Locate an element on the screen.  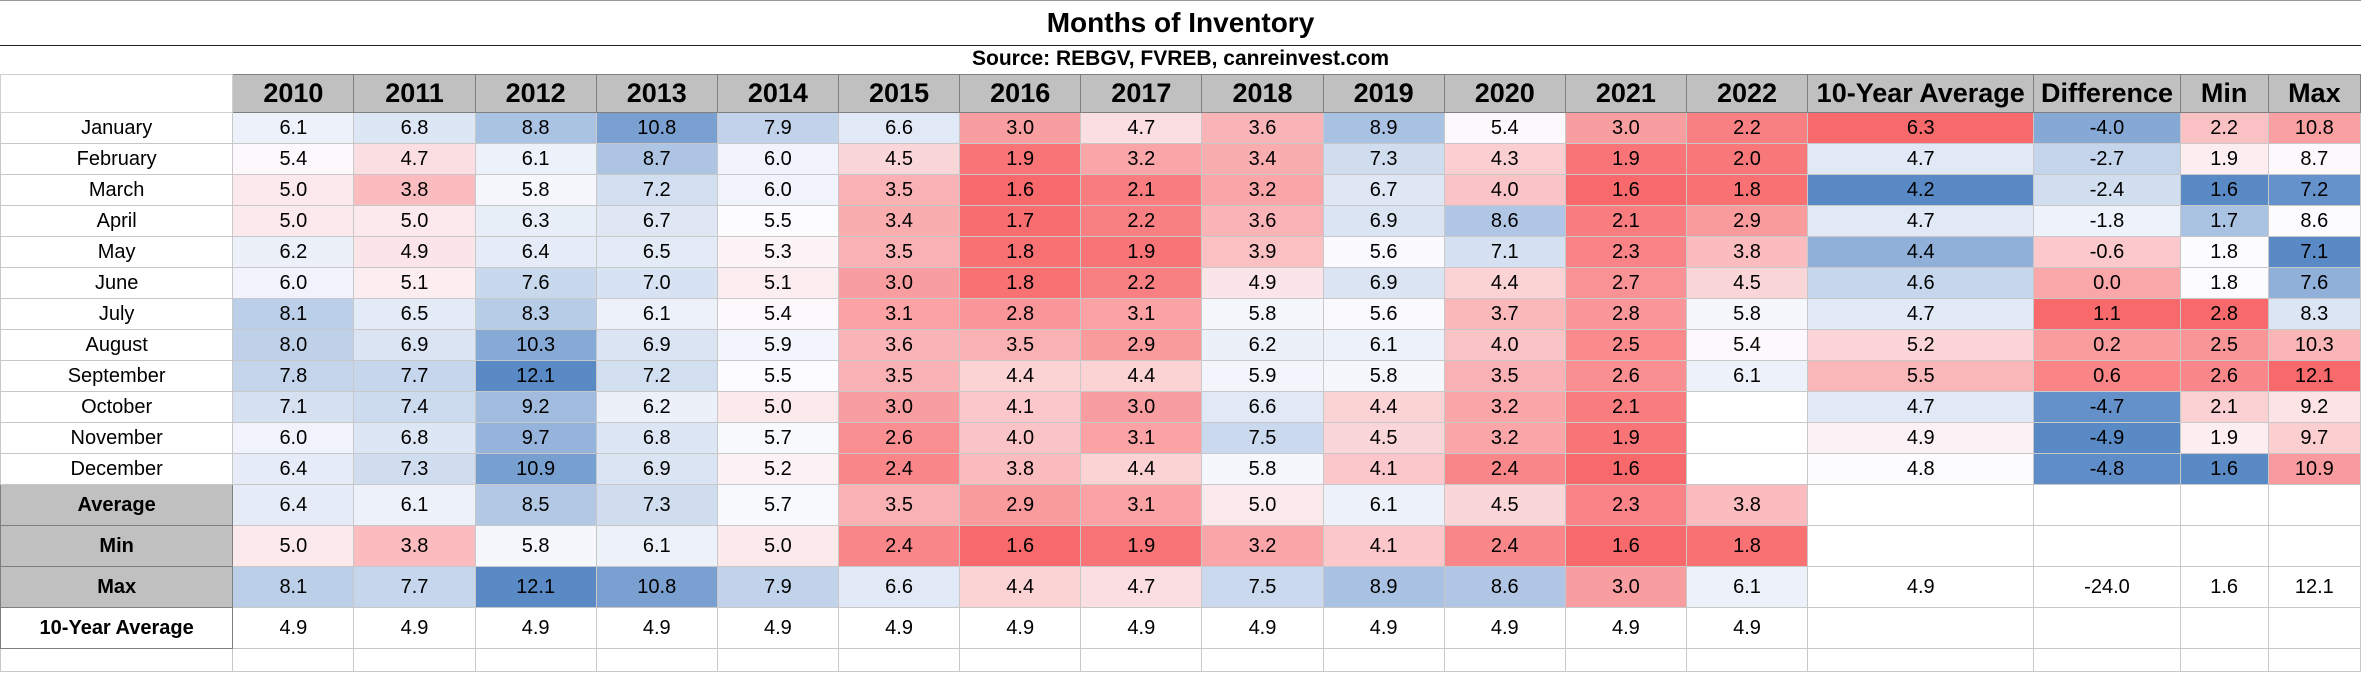
data-cell: 0.0 is located at coordinates (2107, 283).